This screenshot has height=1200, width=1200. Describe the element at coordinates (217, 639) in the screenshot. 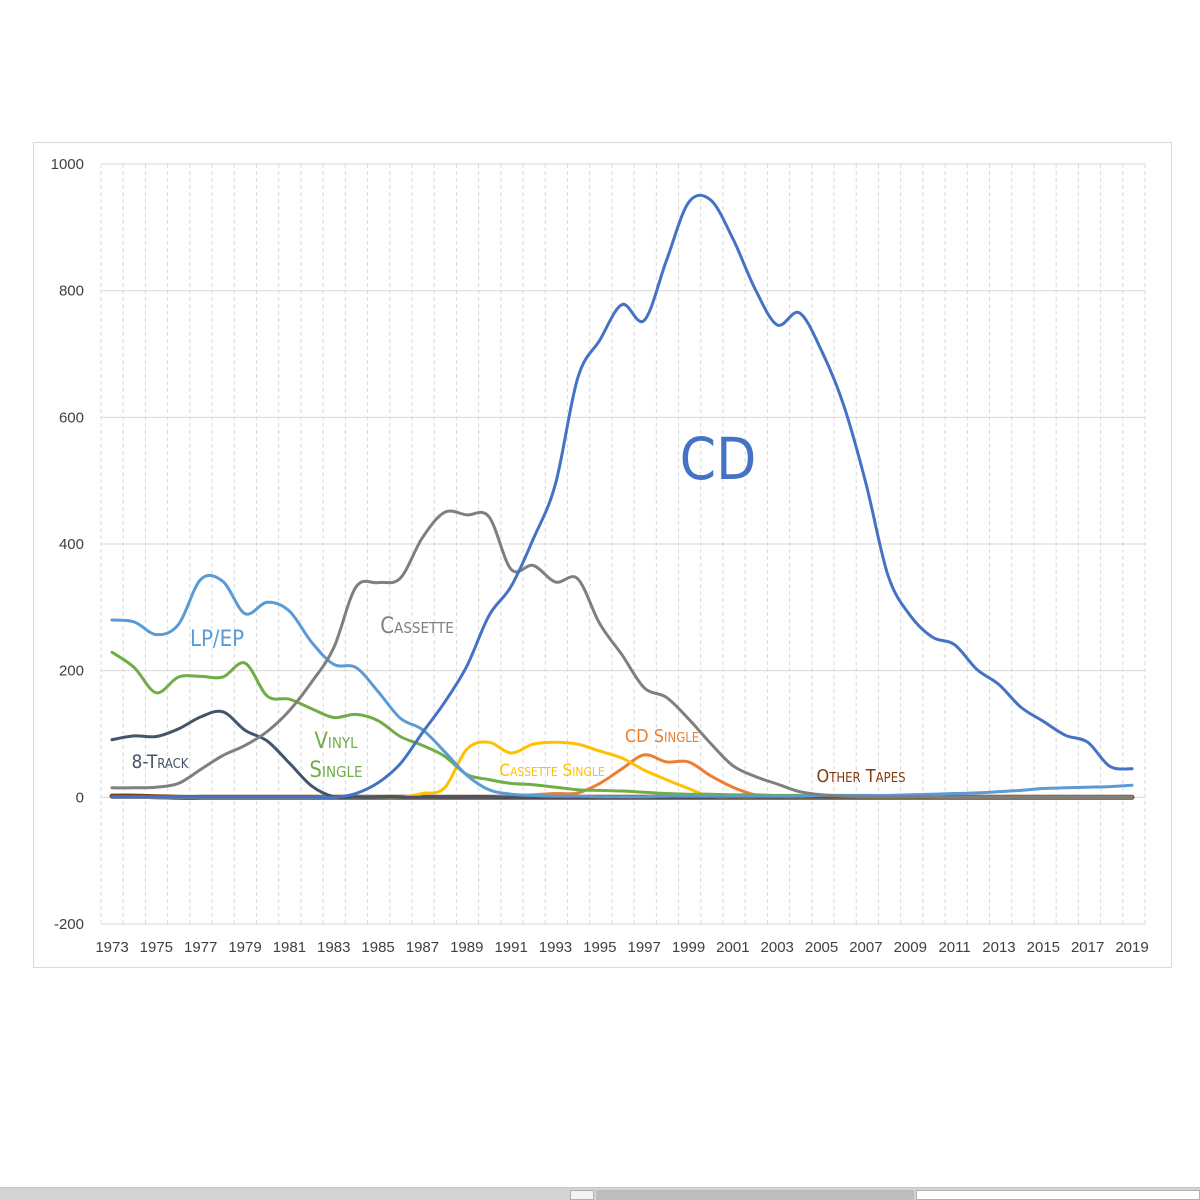

I see `series-label-lp-ep: LP/EP` at that location.